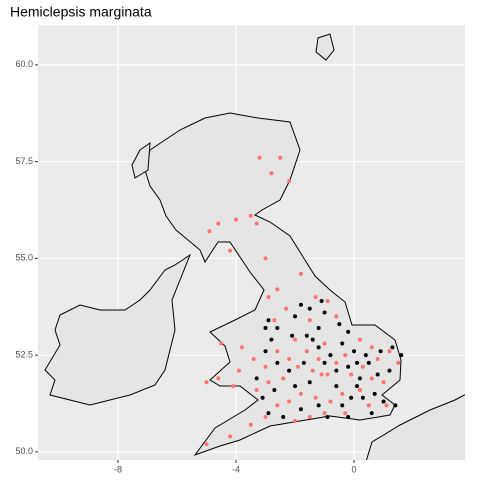  I want to click on x-tick-label: 0, so click(354, 469).